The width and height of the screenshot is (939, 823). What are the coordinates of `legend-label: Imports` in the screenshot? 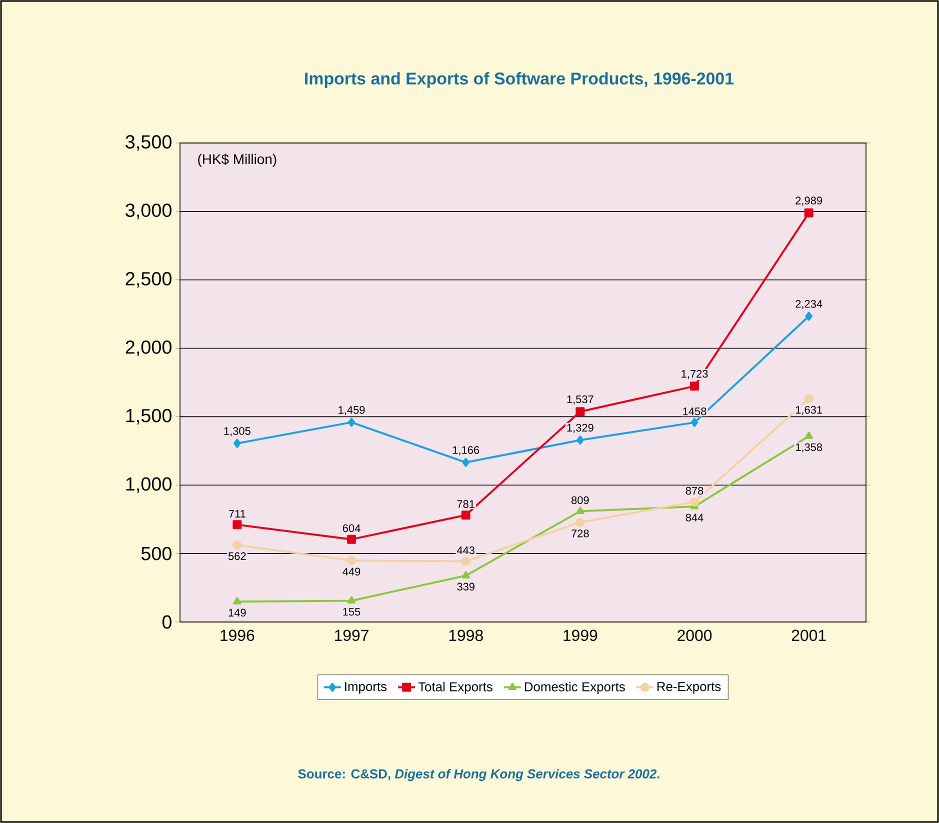 It's located at (366, 688).